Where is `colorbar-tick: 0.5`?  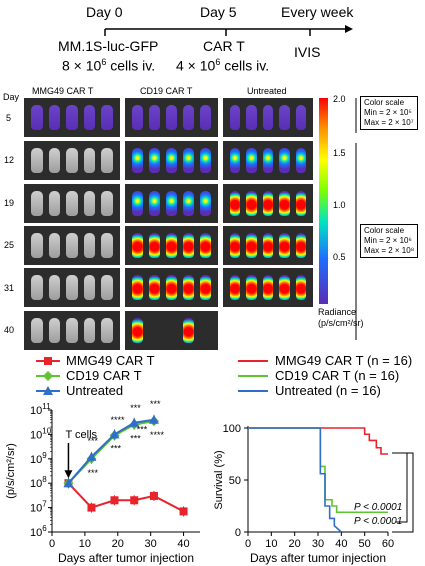 colorbar-tick: 0.5 is located at coordinates (339, 257).